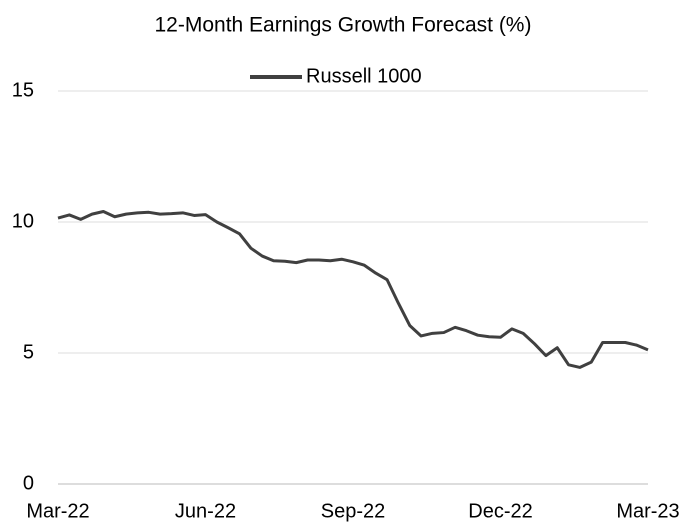  What do you see at coordinates (28, 483) in the screenshot?
I see `y-tick-label: 0` at bounding box center [28, 483].